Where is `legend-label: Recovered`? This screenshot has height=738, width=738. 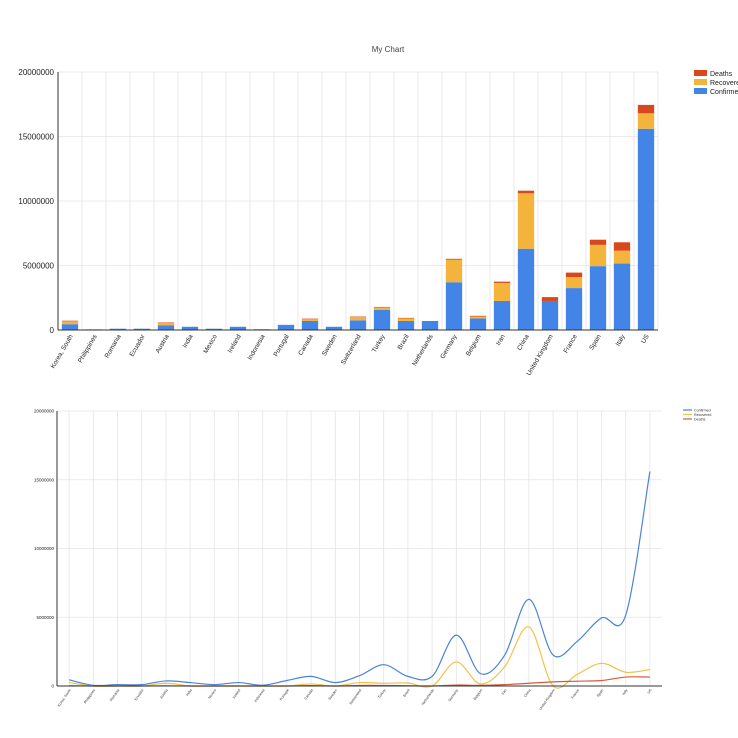 legend-label: Recovered is located at coordinates (724, 83).